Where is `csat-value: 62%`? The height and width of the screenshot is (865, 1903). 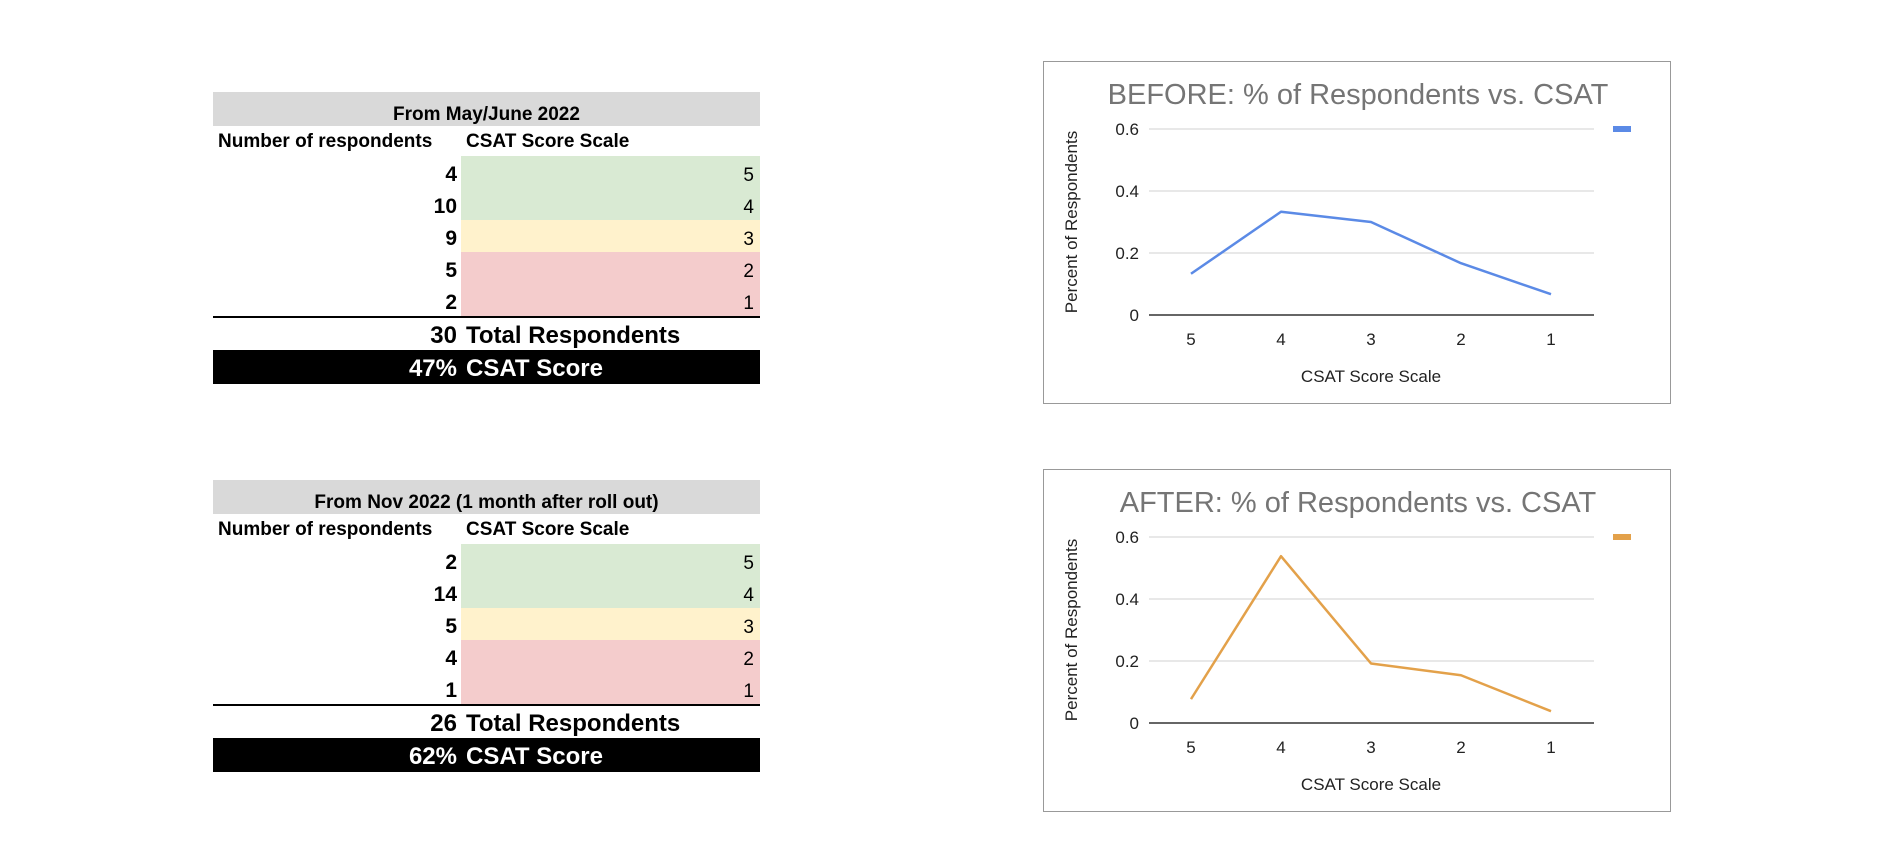 csat-value: 62% is located at coordinates (432, 756).